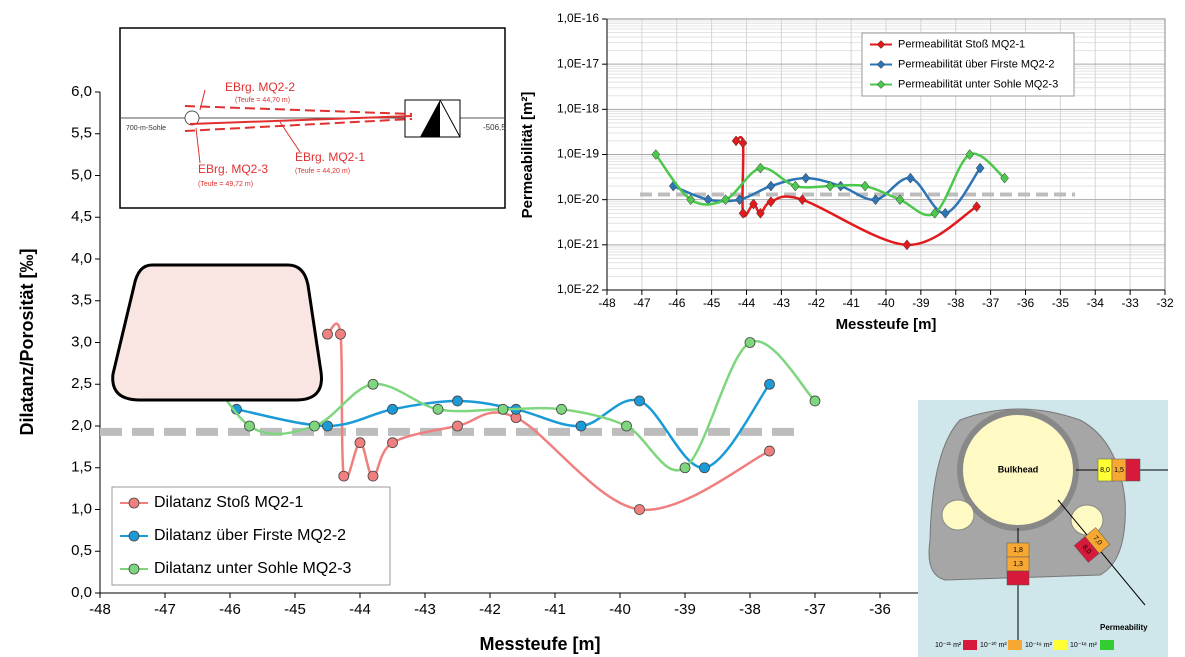  Describe the element at coordinates (450, 118) in the screenshot. I see `block-diagonal` at that location.